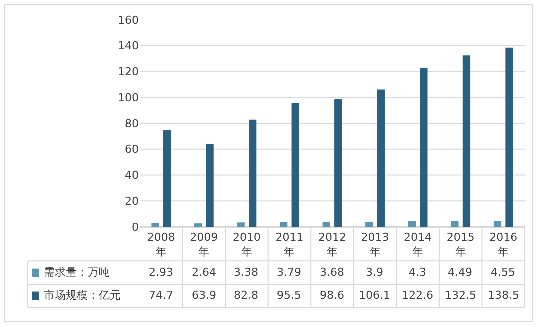  What do you see at coordinates (128, 46) in the screenshot?
I see `y-tick-label: 140` at bounding box center [128, 46].